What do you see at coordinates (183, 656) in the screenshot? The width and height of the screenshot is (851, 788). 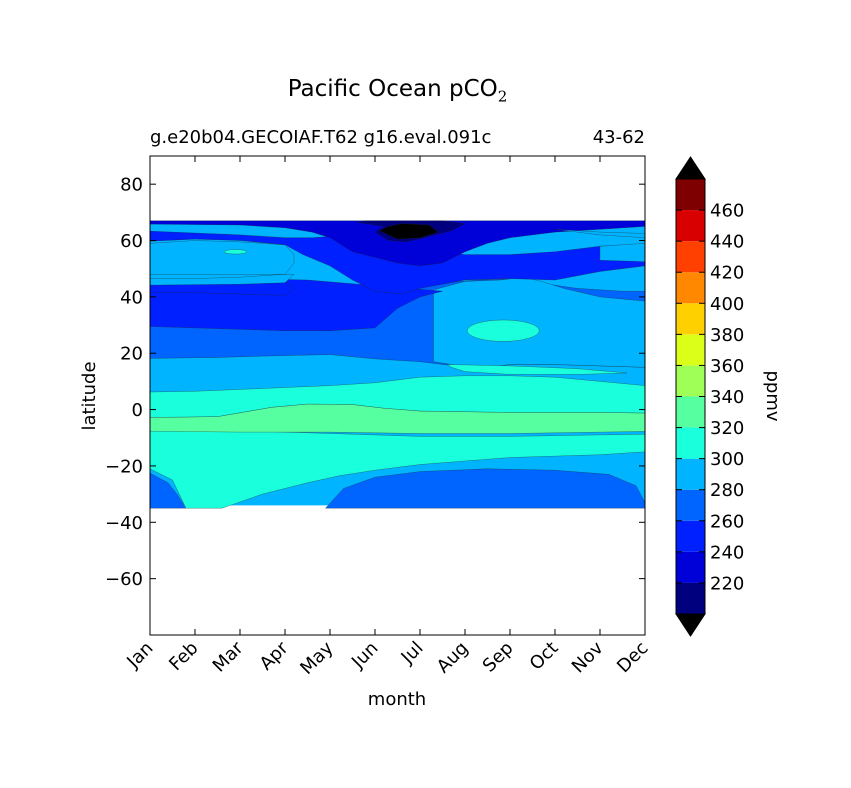 I see `x-tick-label: Feb` at bounding box center [183, 656].